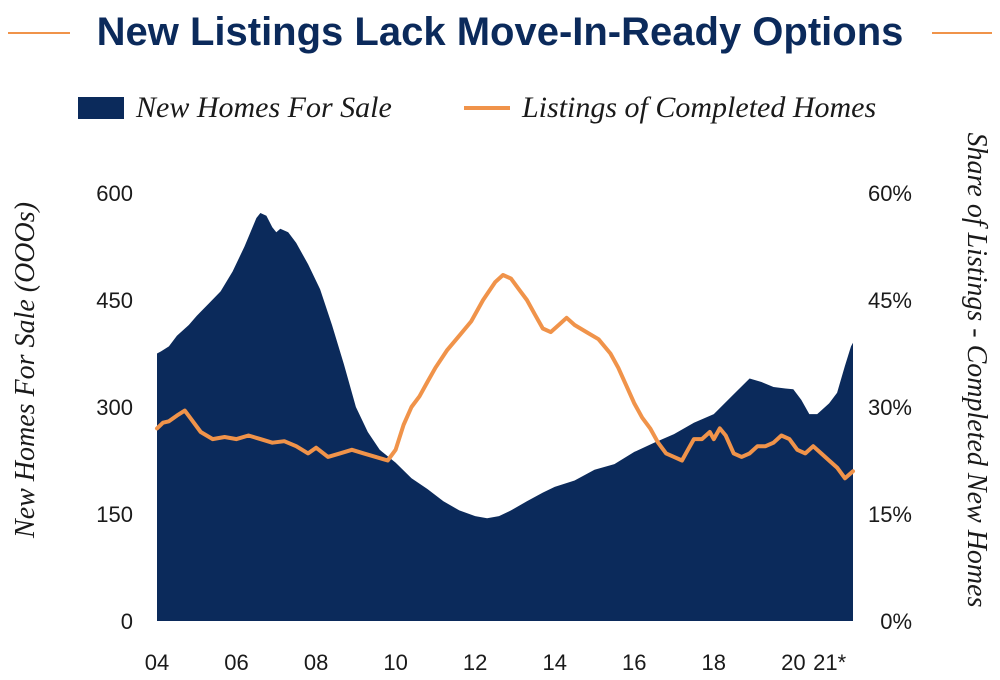  I want to click on legend-item-line: Listings of Completed Homes, so click(670, 108).